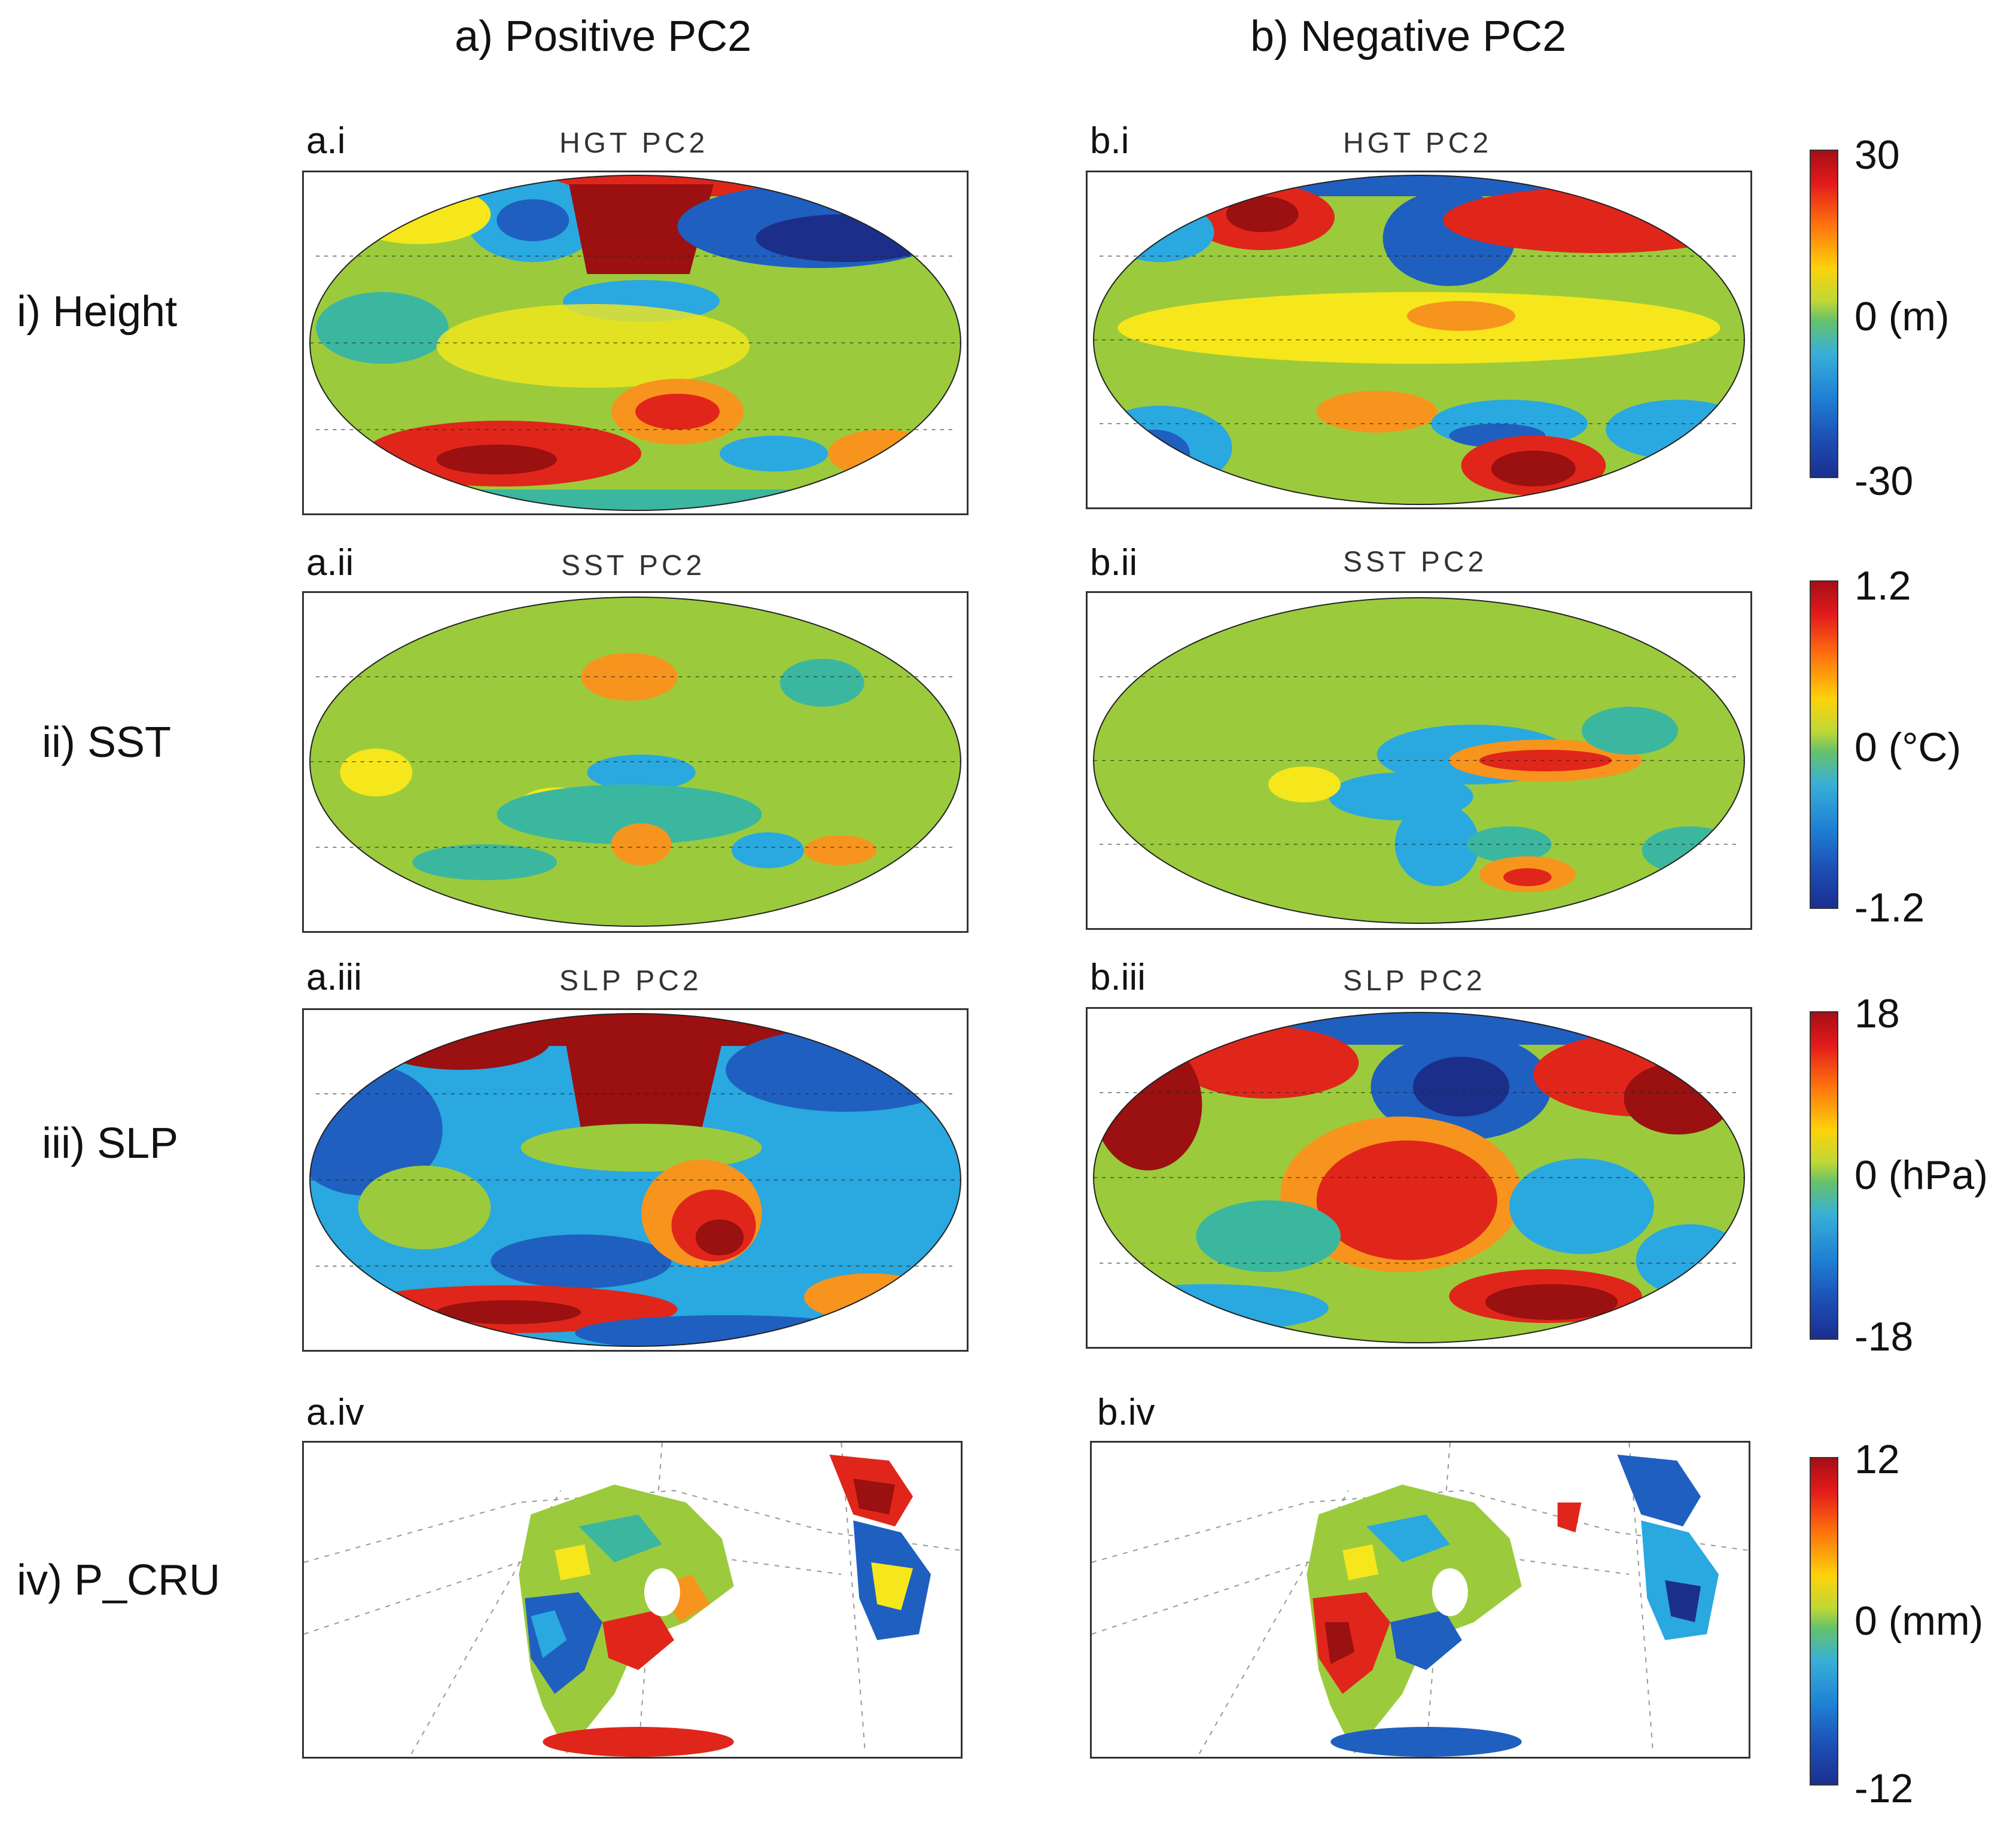  What do you see at coordinates (635, 762) in the screenshot?
I see `map-sst-positive` at bounding box center [635, 762].